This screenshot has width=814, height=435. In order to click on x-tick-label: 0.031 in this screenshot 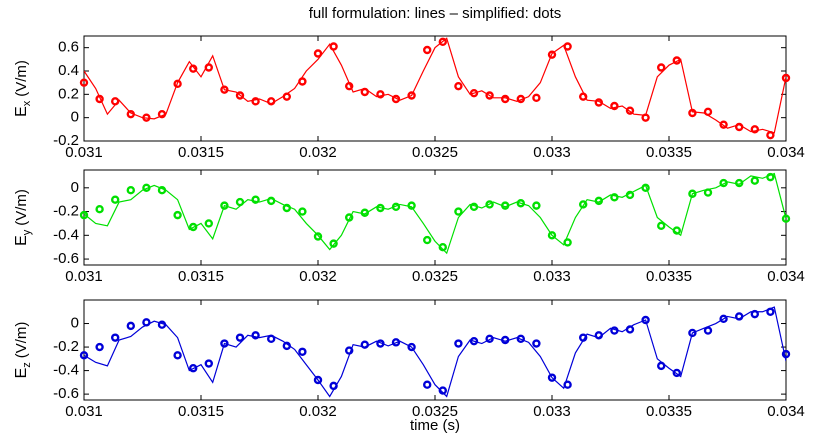, I will do `click(84, 411)`.